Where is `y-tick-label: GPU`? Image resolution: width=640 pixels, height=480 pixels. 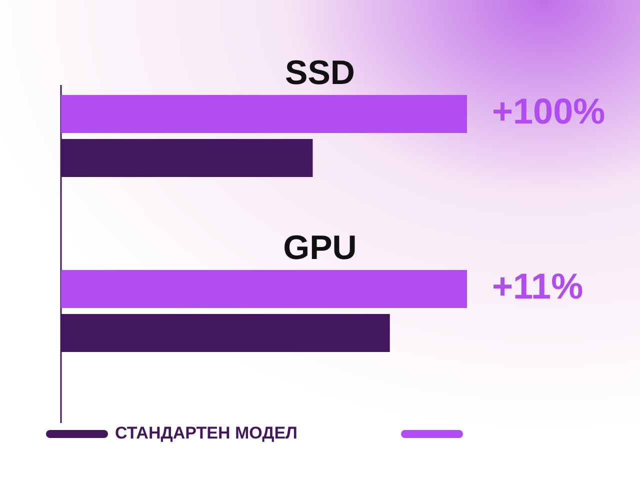 y-tick-label: GPU is located at coordinates (320, 247).